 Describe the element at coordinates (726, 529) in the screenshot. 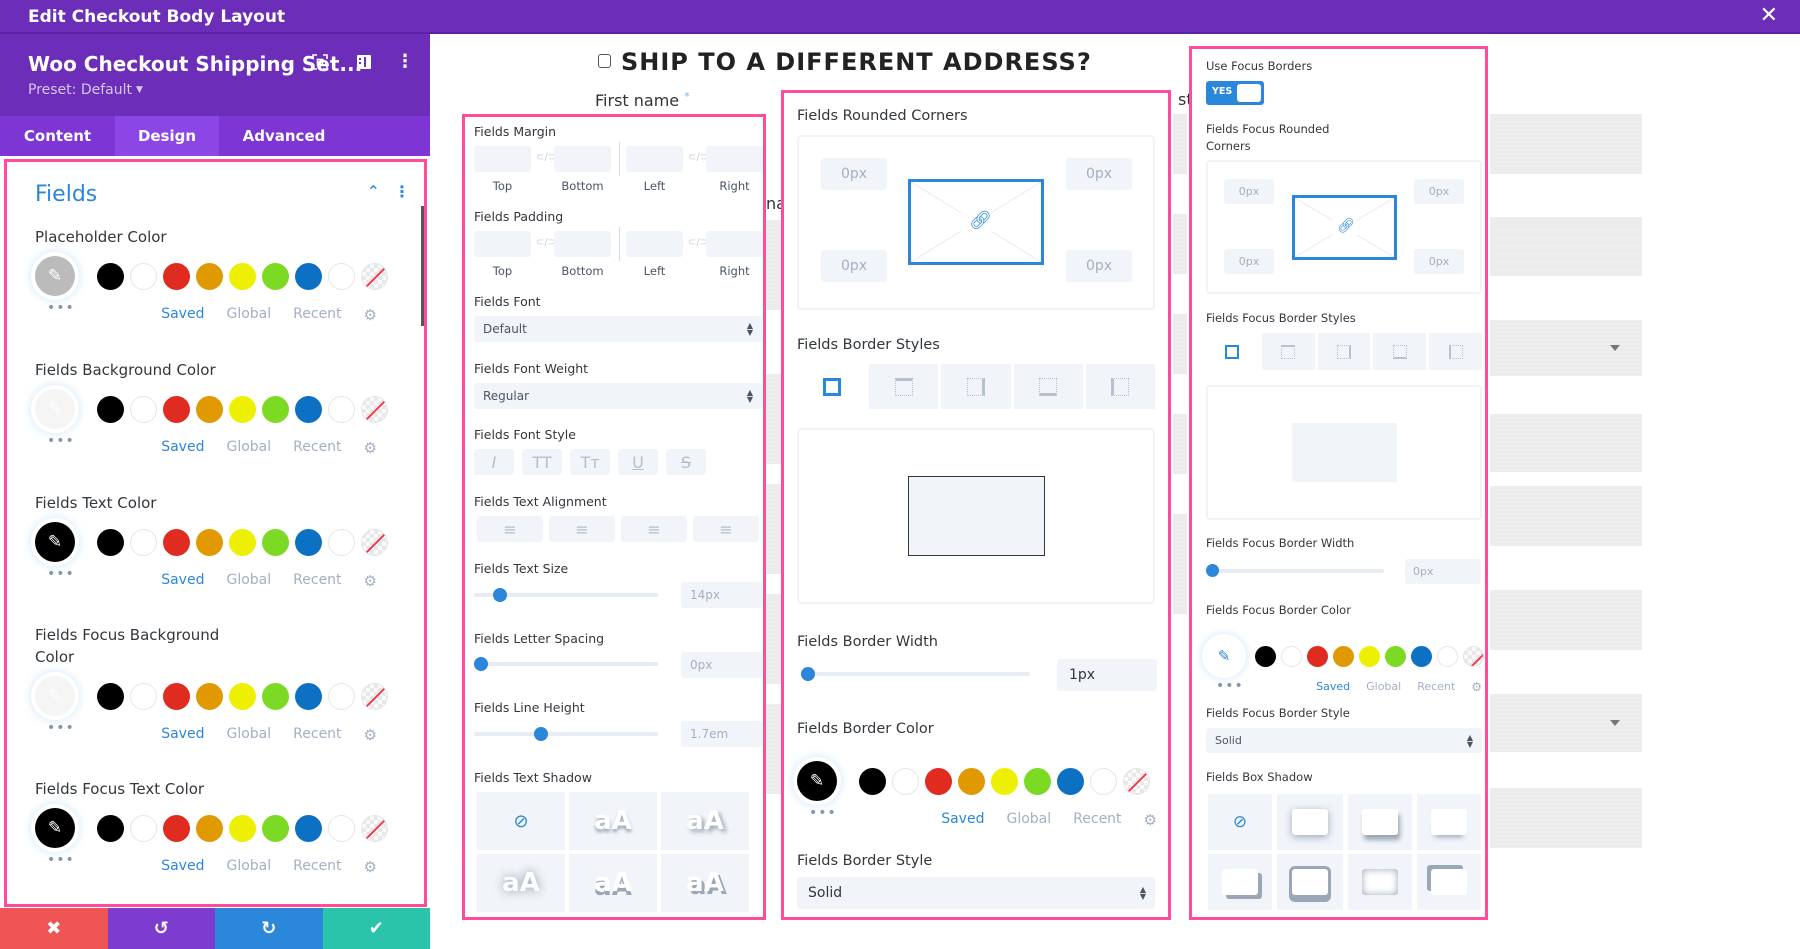

I see `align-justify-icon: ≡` at that location.